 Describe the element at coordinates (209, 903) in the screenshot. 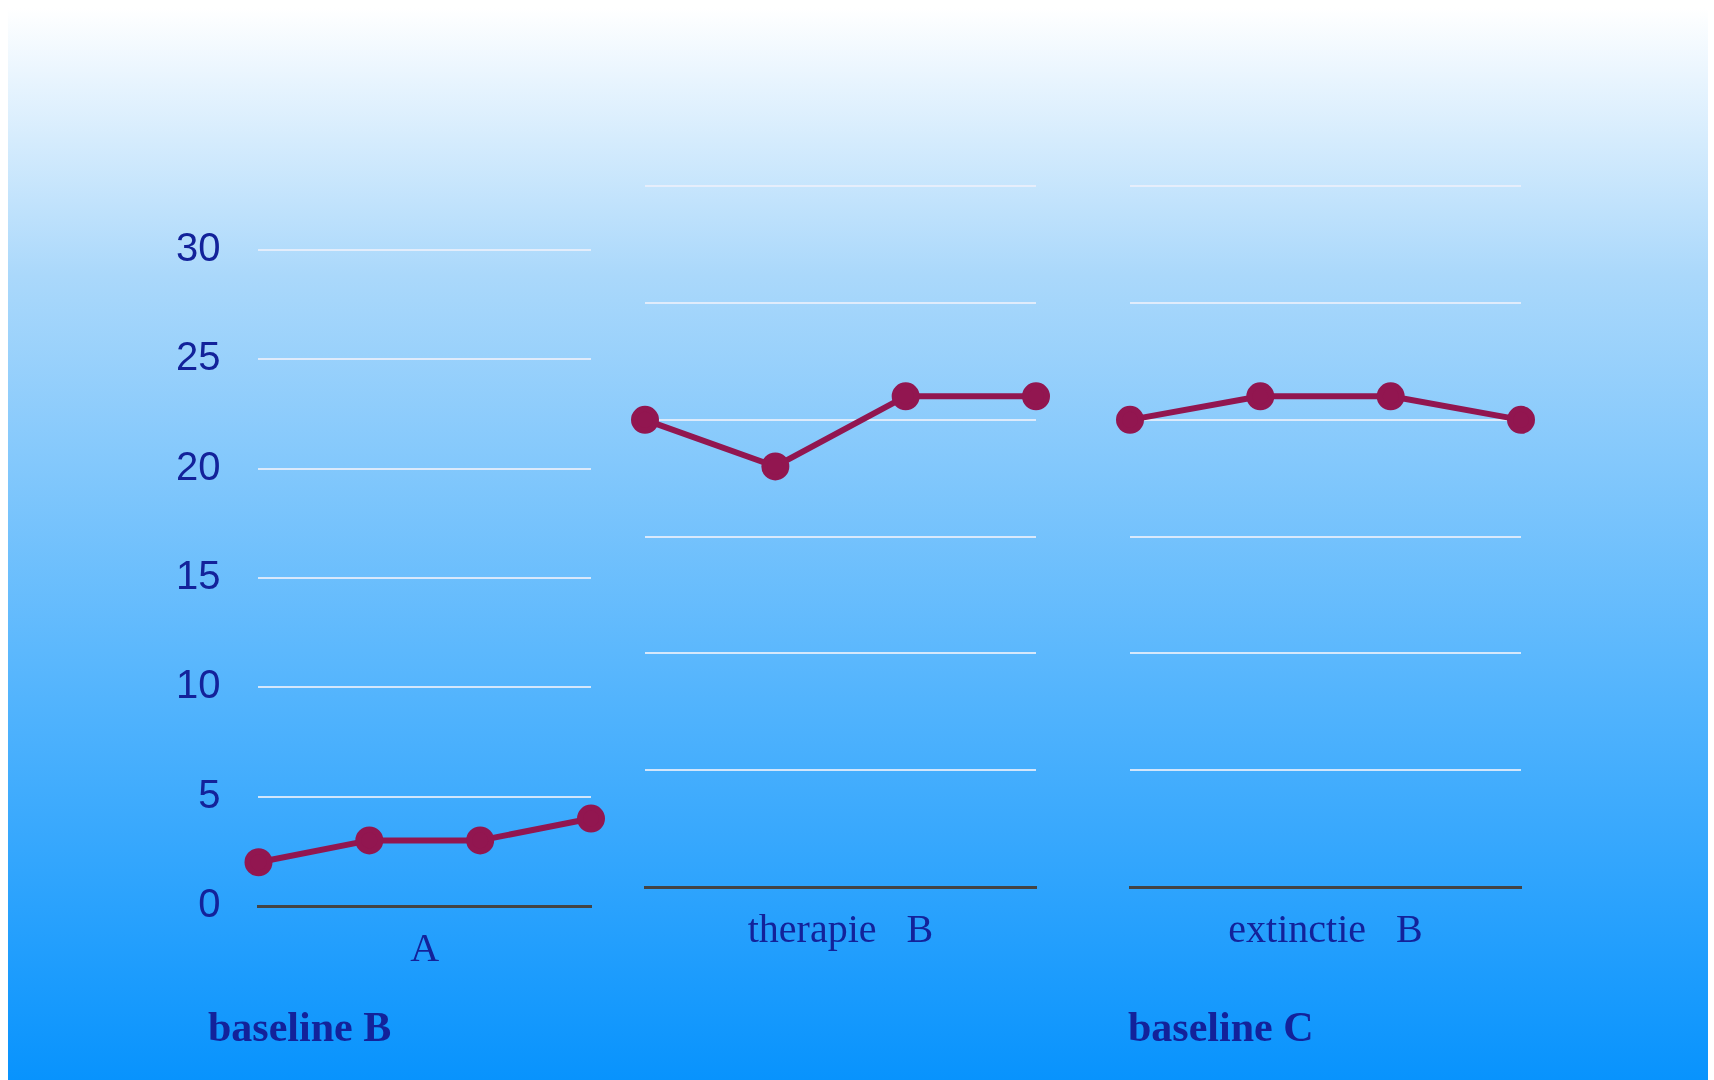

I see `y-tick-label: 0` at that location.